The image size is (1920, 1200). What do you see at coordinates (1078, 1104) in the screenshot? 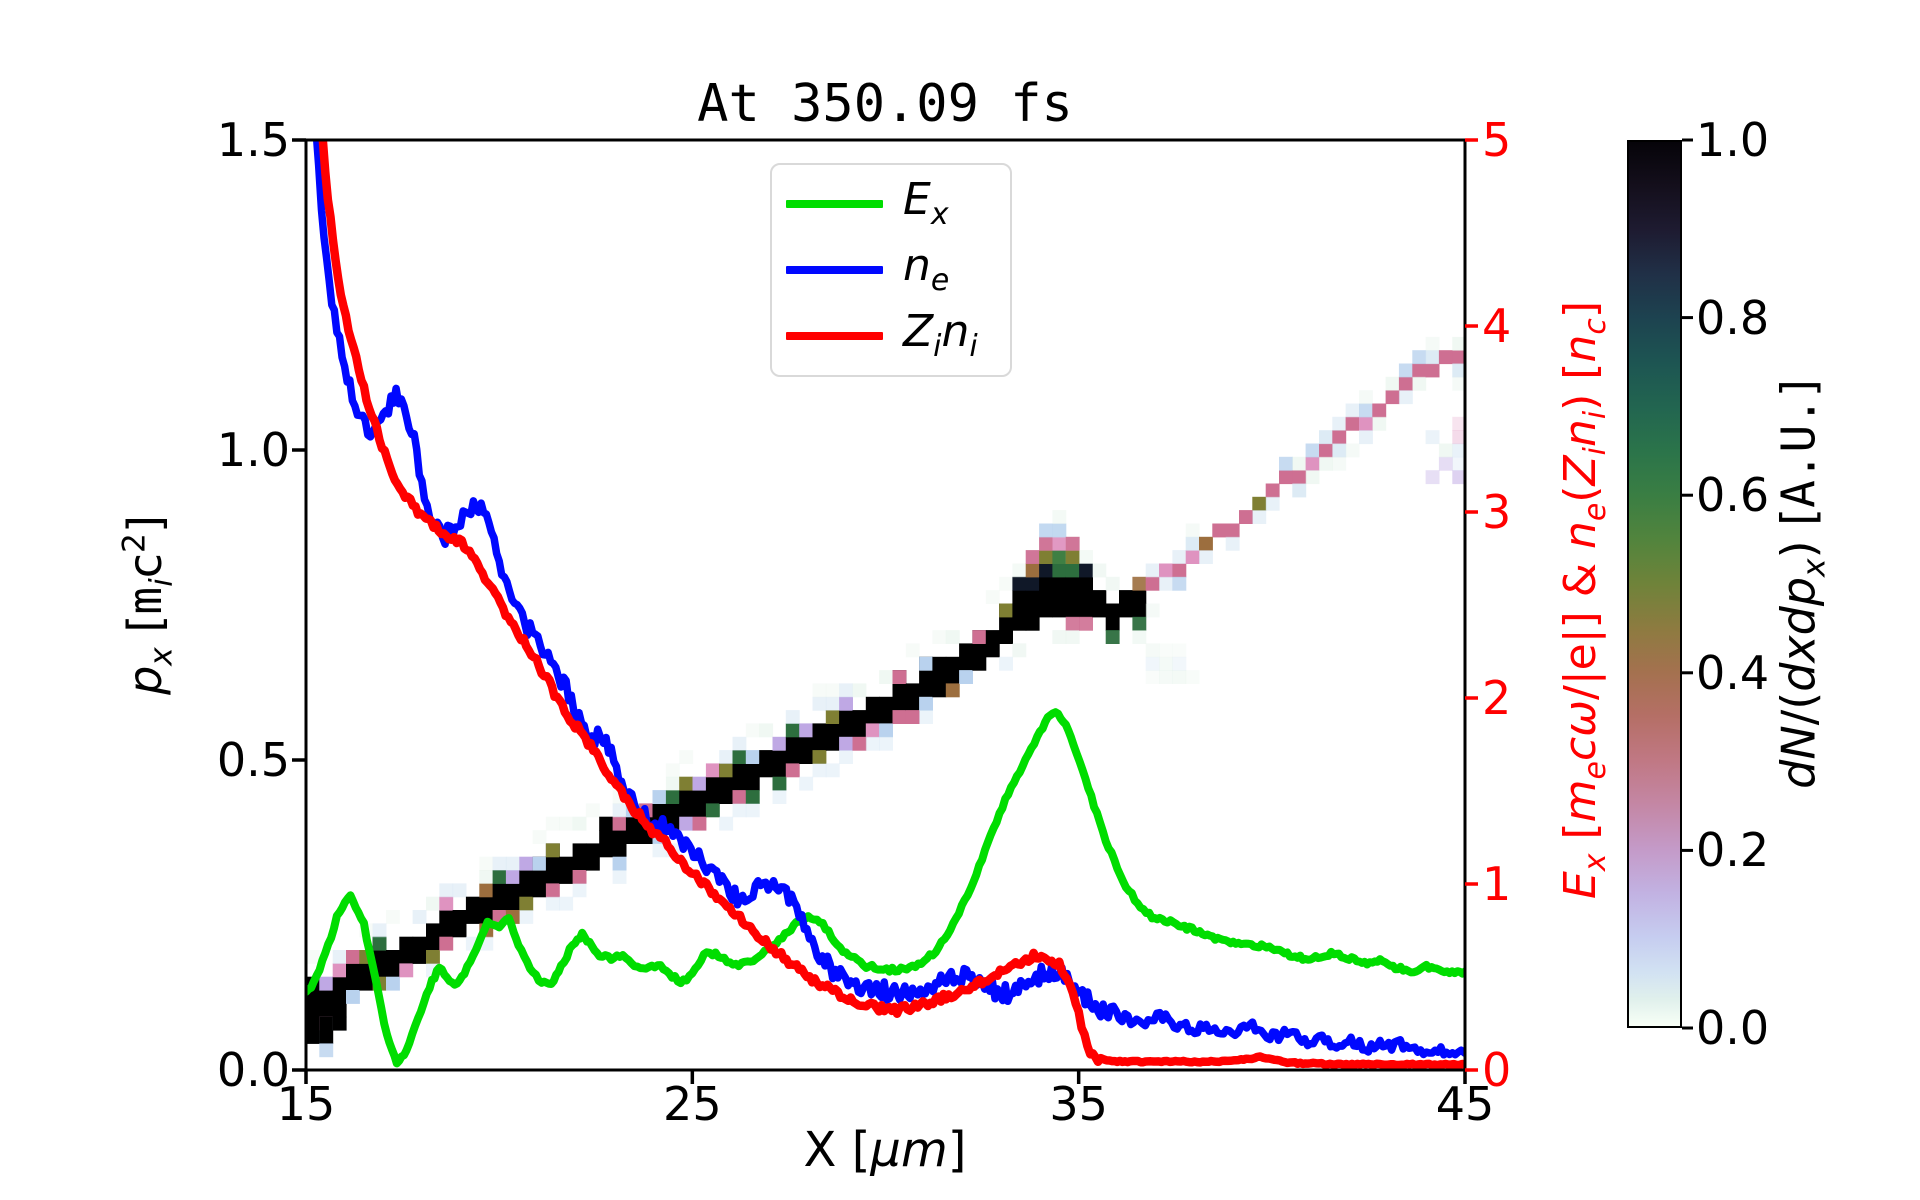
I see `x-tick-label: 35` at bounding box center [1078, 1104].